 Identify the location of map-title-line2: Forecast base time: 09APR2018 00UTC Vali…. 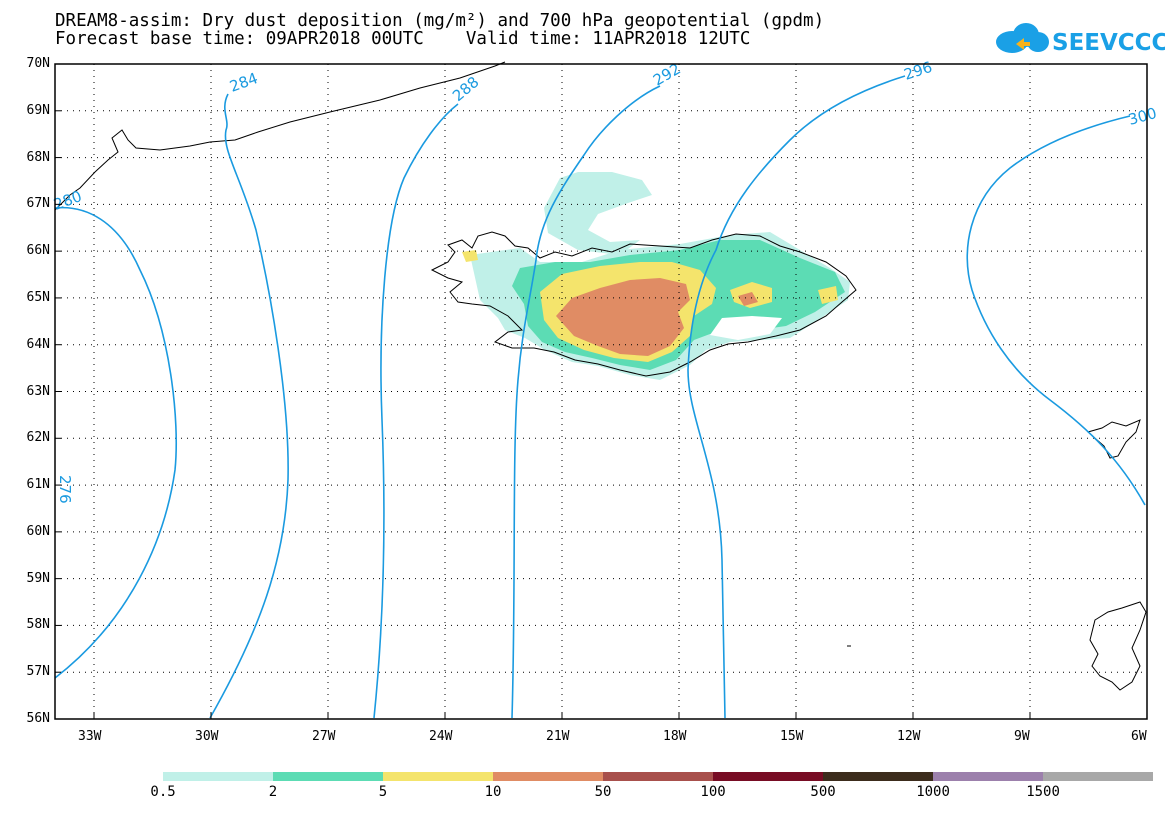
(403, 39).